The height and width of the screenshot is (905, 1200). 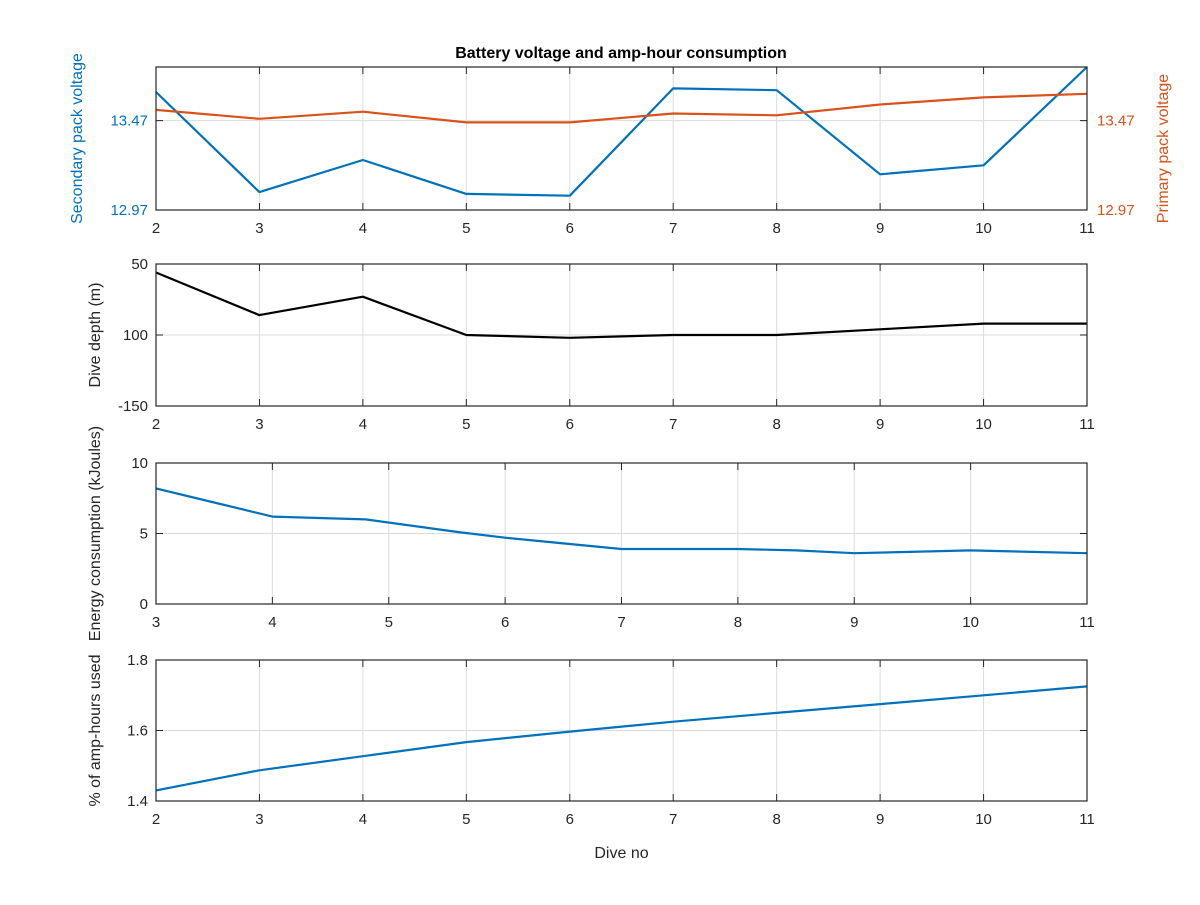 What do you see at coordinates (1116, 210) in the screenshot?
I see `right-y-tick-label: 12.97` at bounding box center [1116, 210].